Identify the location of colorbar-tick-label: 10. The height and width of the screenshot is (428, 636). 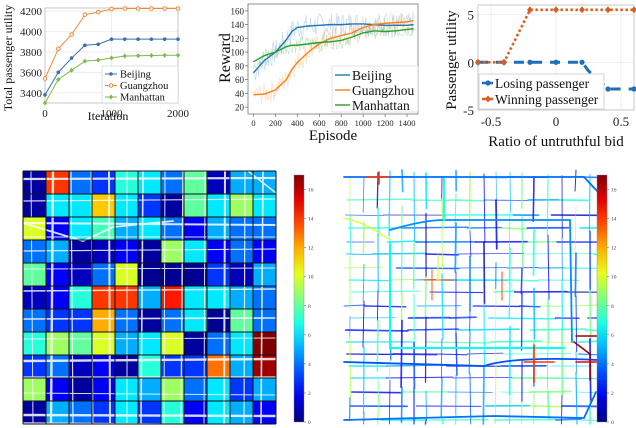
(614, 278).